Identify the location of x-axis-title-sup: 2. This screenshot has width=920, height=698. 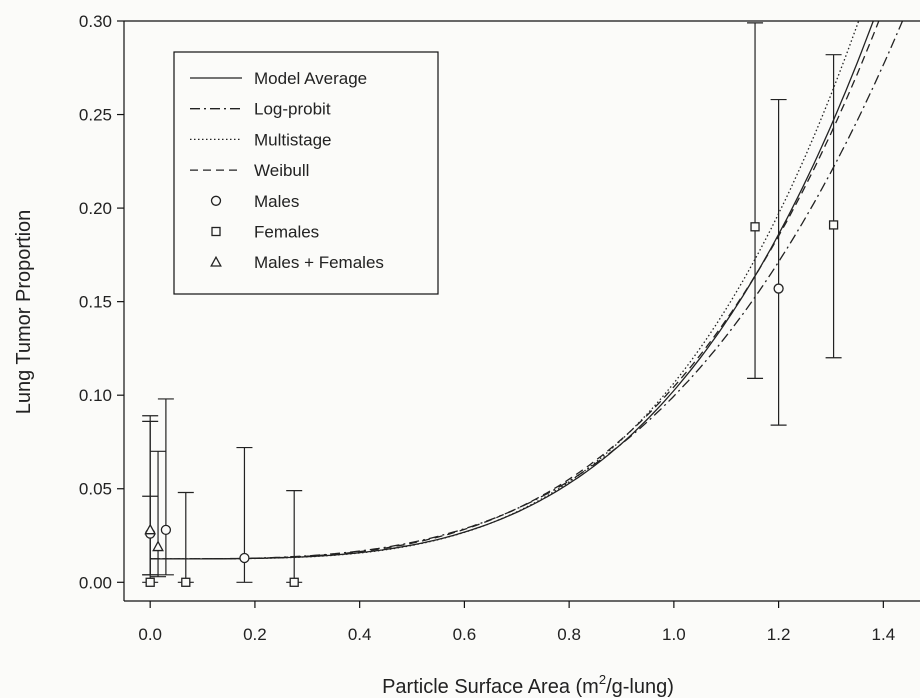
(602, 679).